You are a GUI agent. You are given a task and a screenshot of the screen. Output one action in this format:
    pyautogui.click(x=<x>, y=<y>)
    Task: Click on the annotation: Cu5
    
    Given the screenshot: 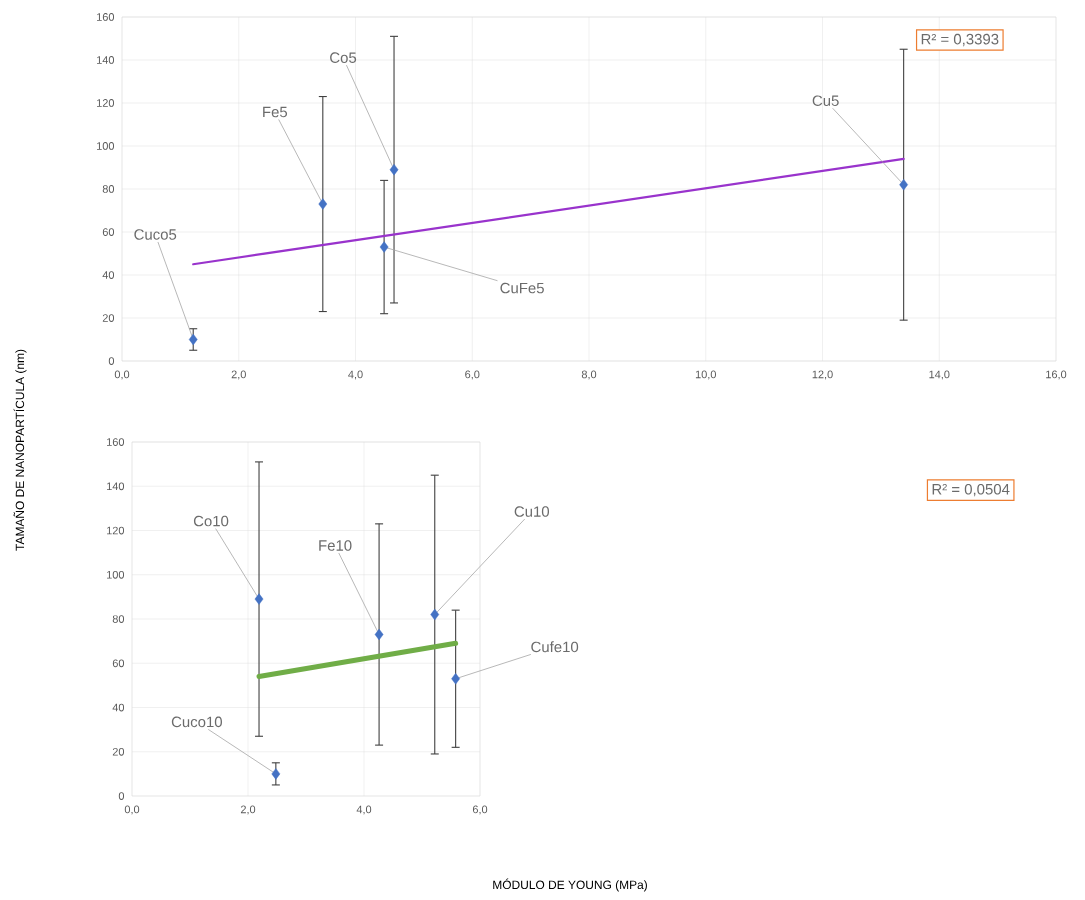 What is the action you would take?
    pyautogui.click(x=825, y=100)
    